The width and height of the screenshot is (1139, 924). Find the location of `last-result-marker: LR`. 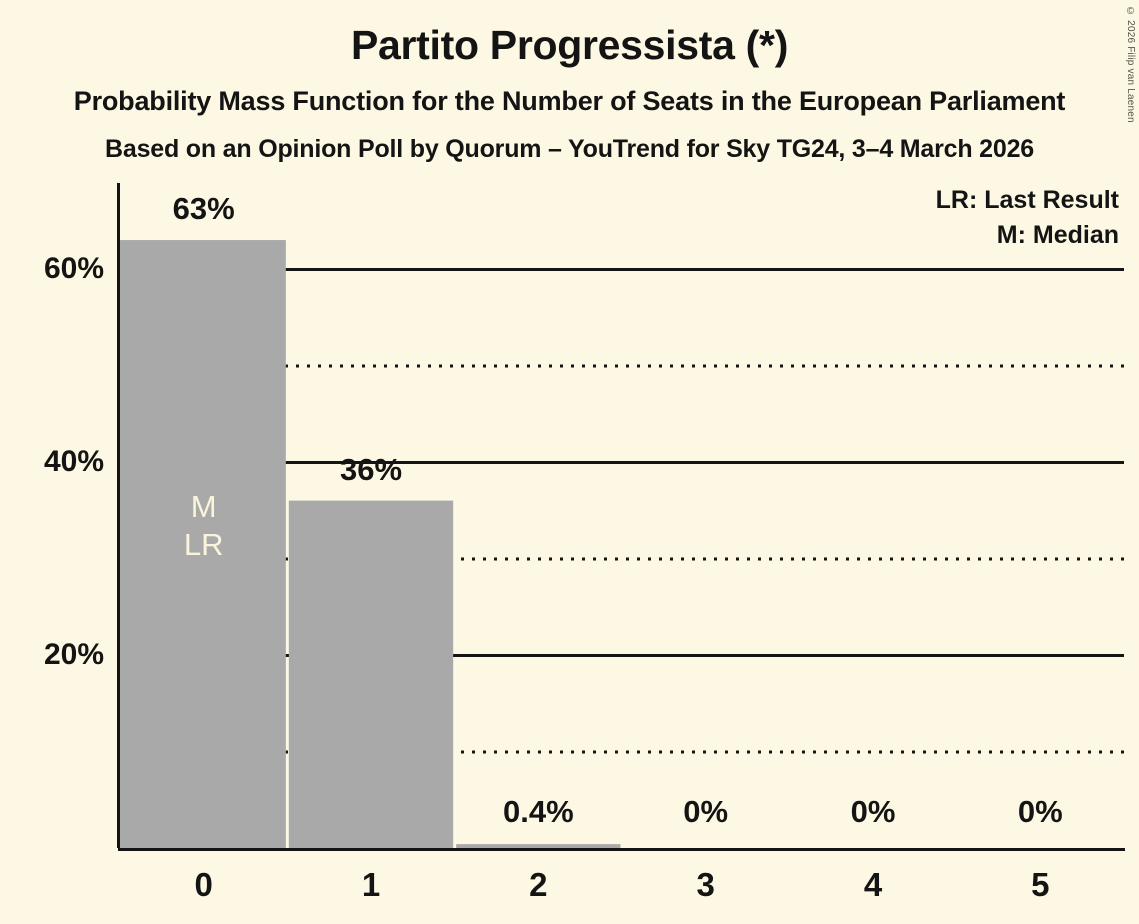

last-result-marker: LR is located at coordinates (203, 544).